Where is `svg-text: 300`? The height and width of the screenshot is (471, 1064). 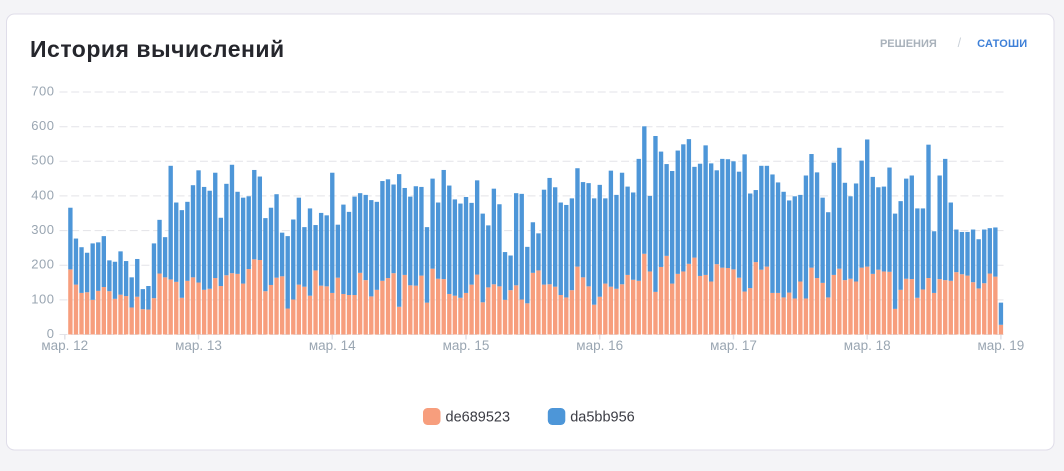 svg-text: 300 is located at coordinates (42, 229).